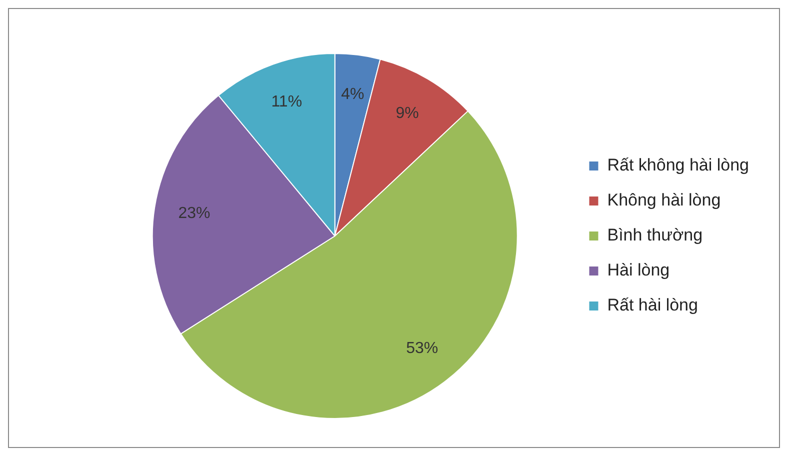  What do you see at coordinates (664, 200) in the screenshot?
I see `legend-label: Không hài lòng` at bounding box center [664, 200].